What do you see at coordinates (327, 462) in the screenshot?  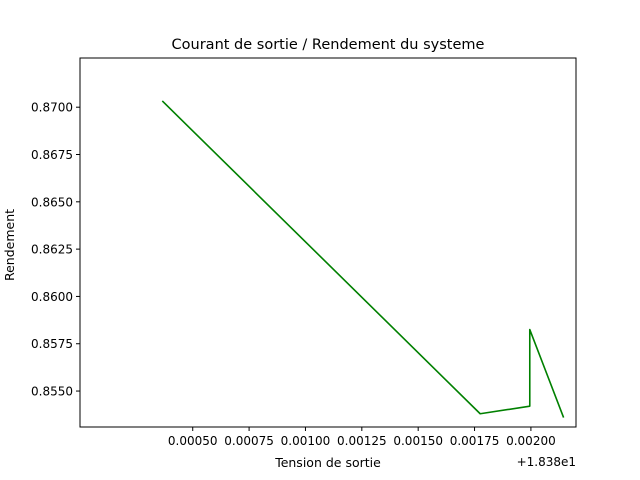 I see `x-axis-label: Tension de sortie` at bounding box center [327, 462].